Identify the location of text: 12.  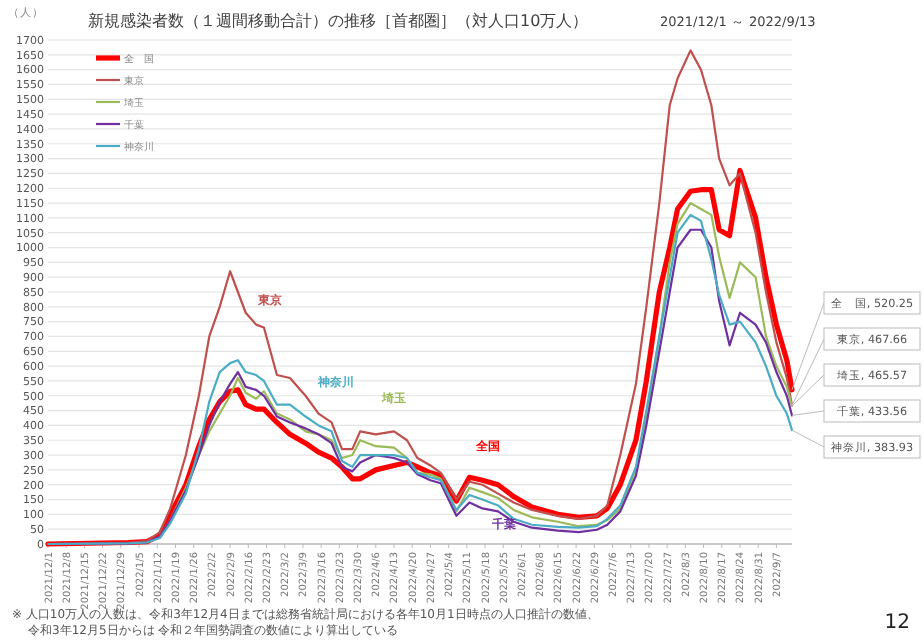
(897, 623).